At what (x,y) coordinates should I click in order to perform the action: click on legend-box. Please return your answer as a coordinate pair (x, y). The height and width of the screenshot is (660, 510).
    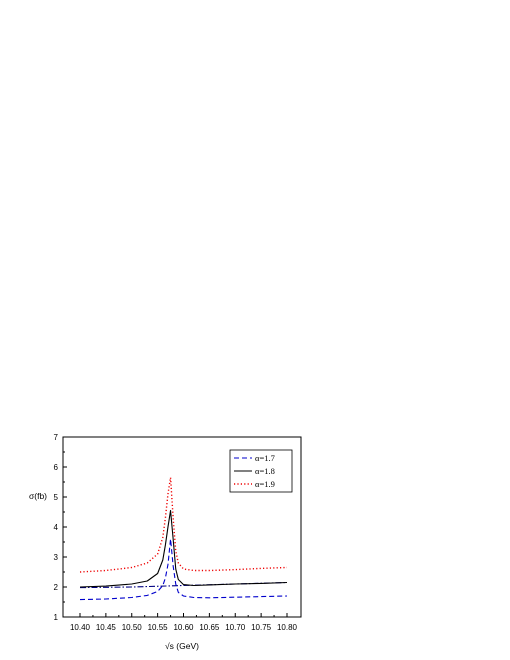
    Looking at the image, I should click on (261, 471).